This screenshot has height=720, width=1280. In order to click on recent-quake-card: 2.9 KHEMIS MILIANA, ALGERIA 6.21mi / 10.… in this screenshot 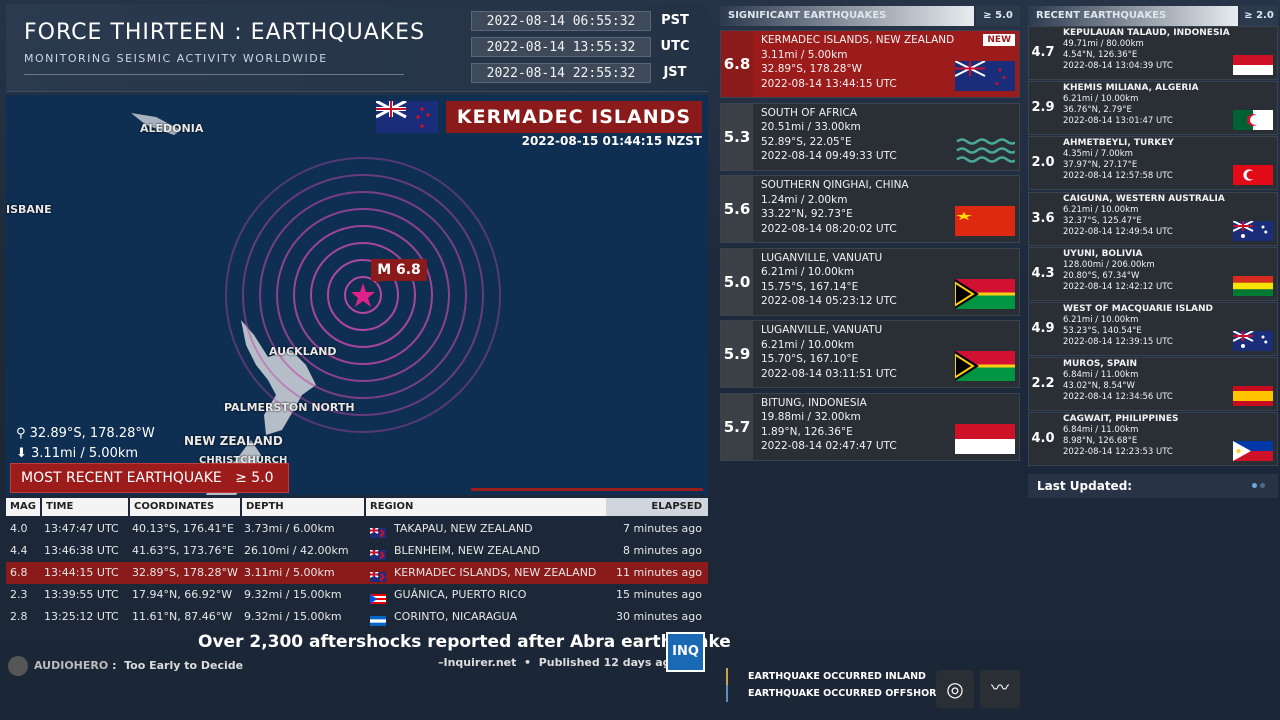, I will do `click(1153, 108)`.